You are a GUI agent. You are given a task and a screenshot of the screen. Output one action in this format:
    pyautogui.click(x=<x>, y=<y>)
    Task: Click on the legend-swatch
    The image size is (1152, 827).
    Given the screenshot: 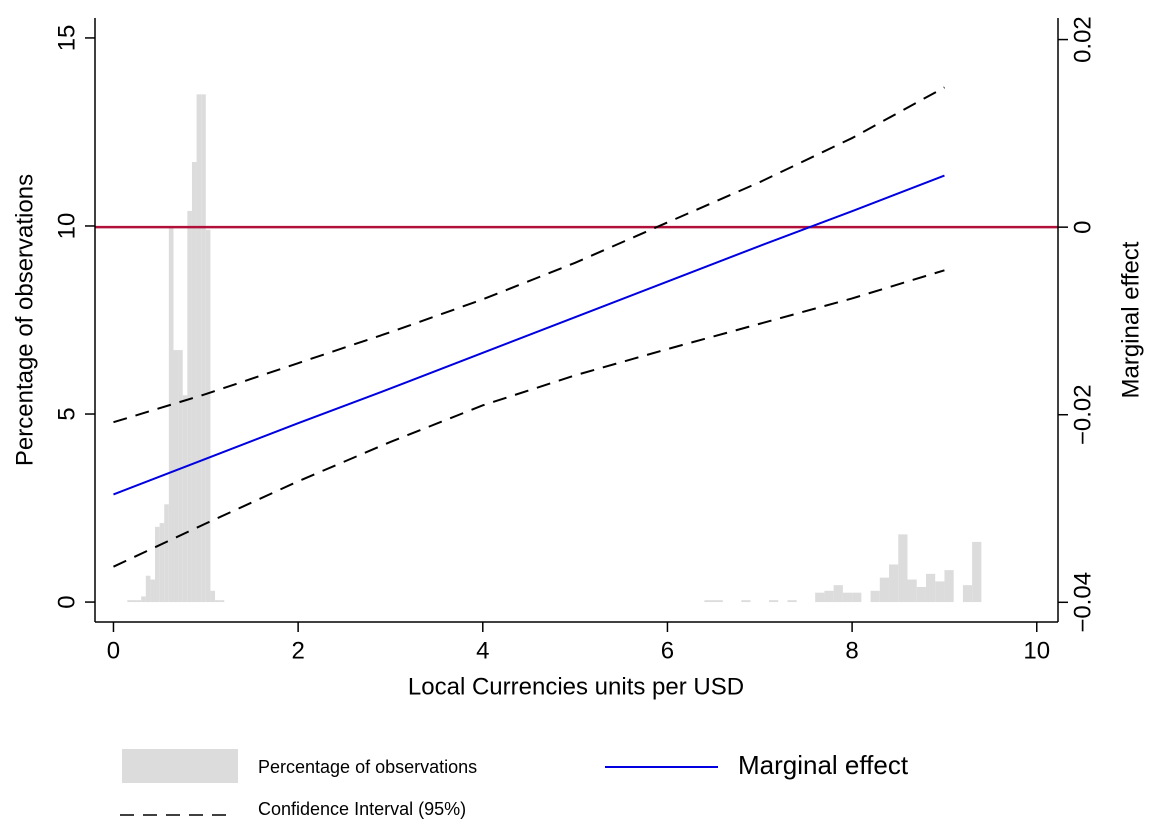 What is the action you would take?
    pyautogui.click(x=180, y=766)
    